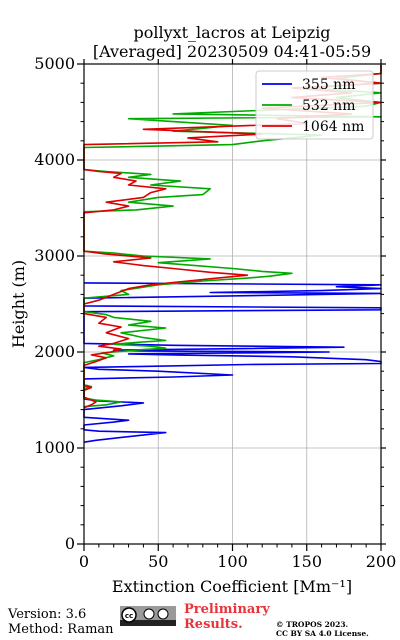 This screenshot has width=400, height=640. Describe the element at coordinates (47, 614) in the screenshot. I see `version-label: Version: 3.6` at that location.